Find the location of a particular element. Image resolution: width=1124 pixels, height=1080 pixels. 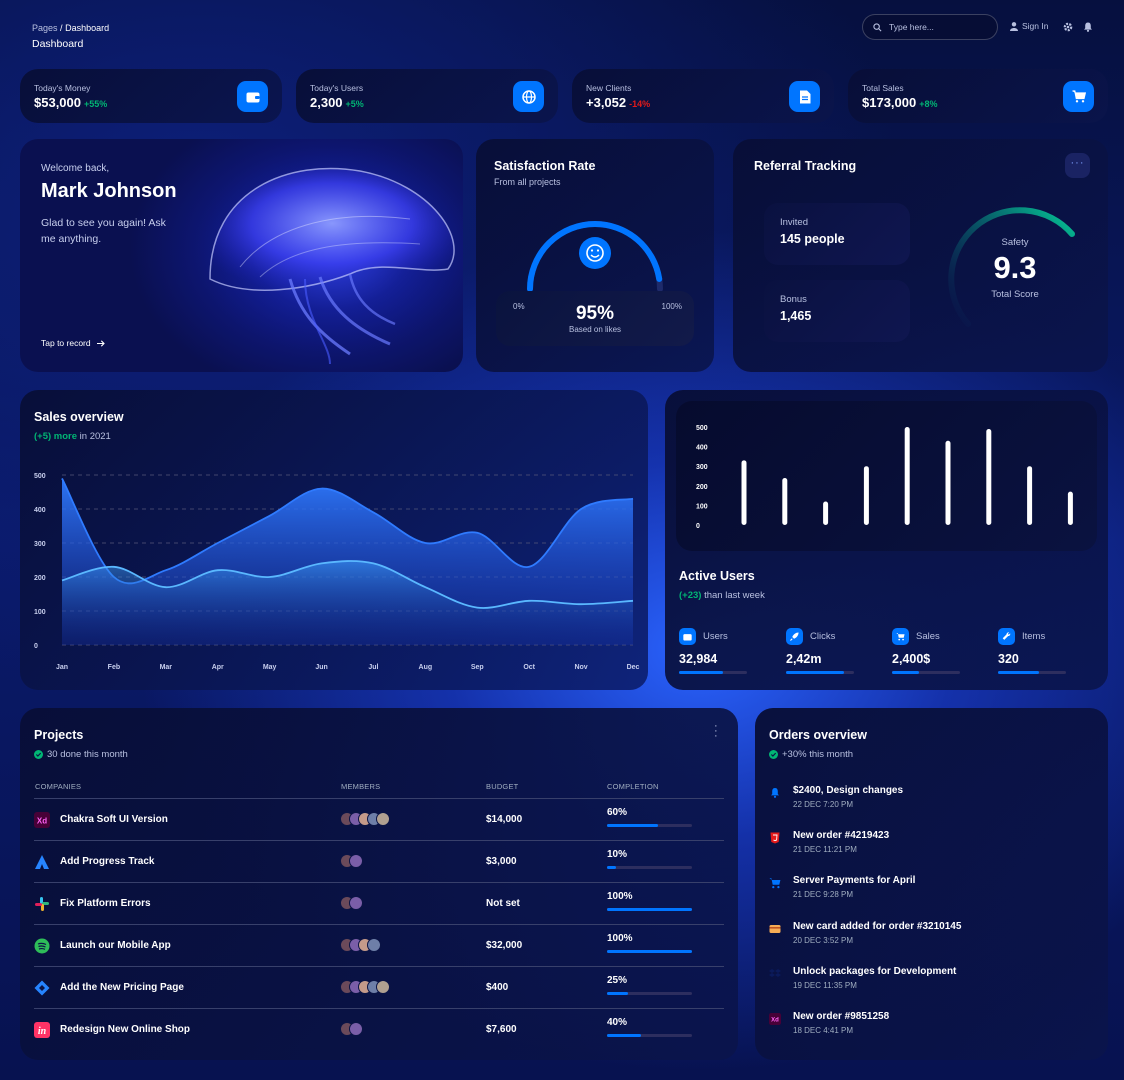

breadcrumb-current: Dashboard is located at coordinates (87, 28).